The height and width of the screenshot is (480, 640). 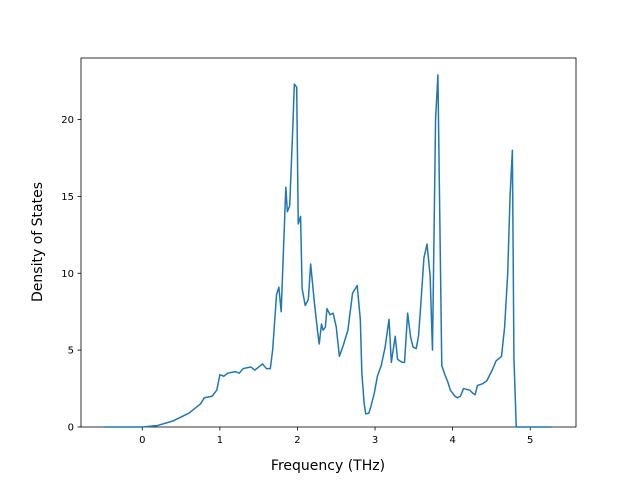 I want to click on y-tick-label: 0, so click(x=71, y=428).